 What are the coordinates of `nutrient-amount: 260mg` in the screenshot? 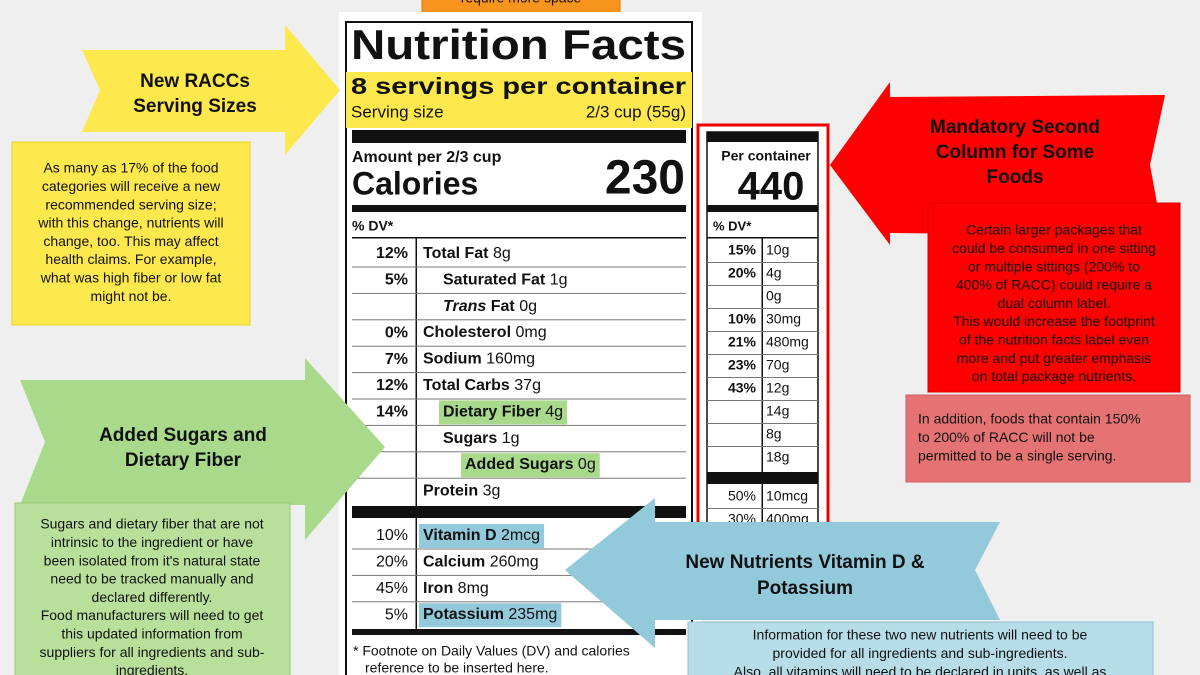 It's located at (514, 562).